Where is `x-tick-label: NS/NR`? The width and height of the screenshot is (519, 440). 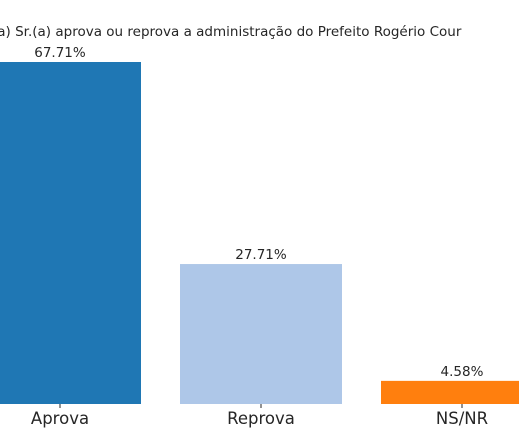 x-tick-label: NS/NR is located at coordinates (462, 418).